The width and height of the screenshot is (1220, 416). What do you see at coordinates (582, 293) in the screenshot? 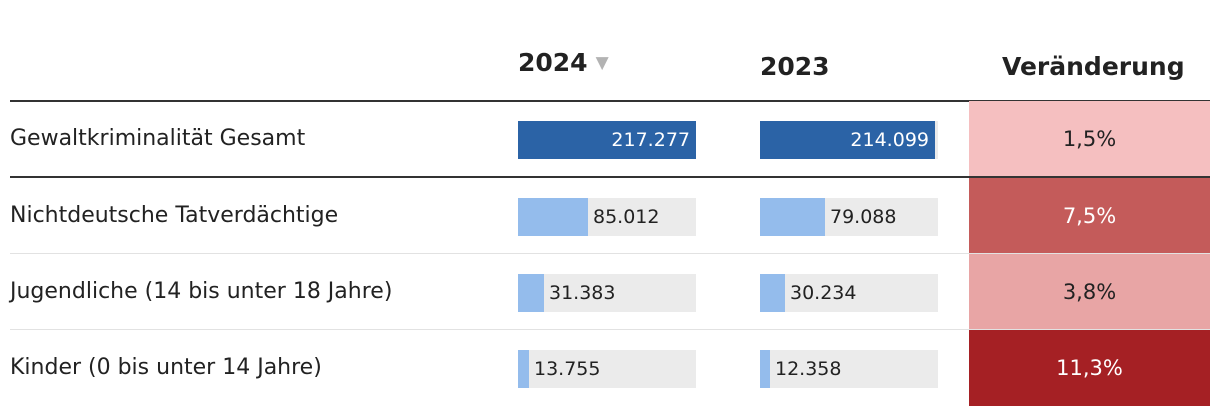
I see `bar-value-2024: 31.383` at bounding box center [582, 293].